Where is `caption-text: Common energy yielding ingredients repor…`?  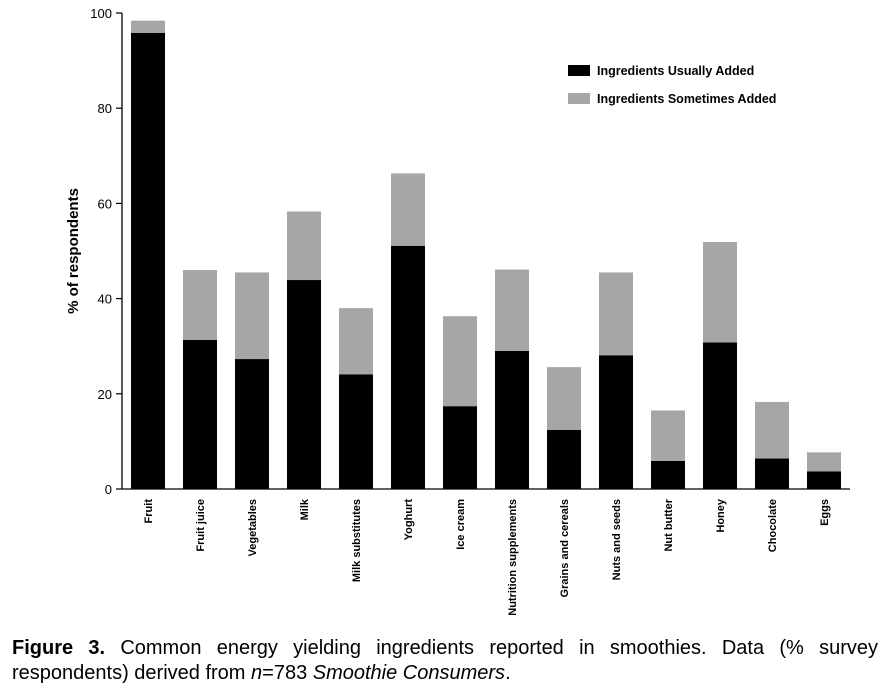 caption-text: Common energy yielding ingredients repor… is located at coordinates (445, 660).